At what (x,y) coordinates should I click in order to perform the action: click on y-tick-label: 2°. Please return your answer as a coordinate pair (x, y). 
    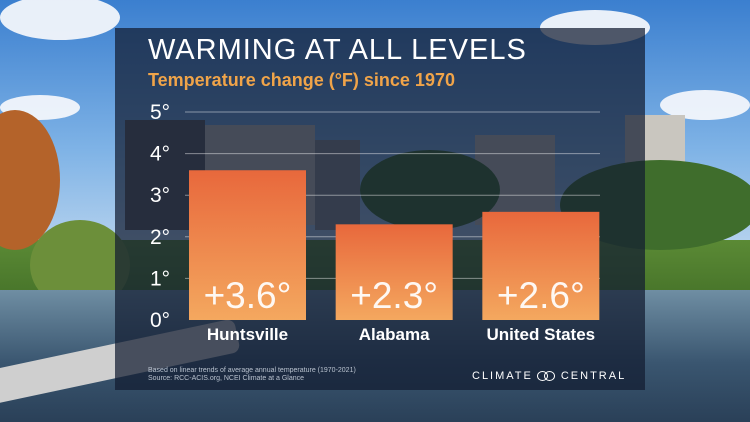
    Looking at the image, I should click on (160, 237).